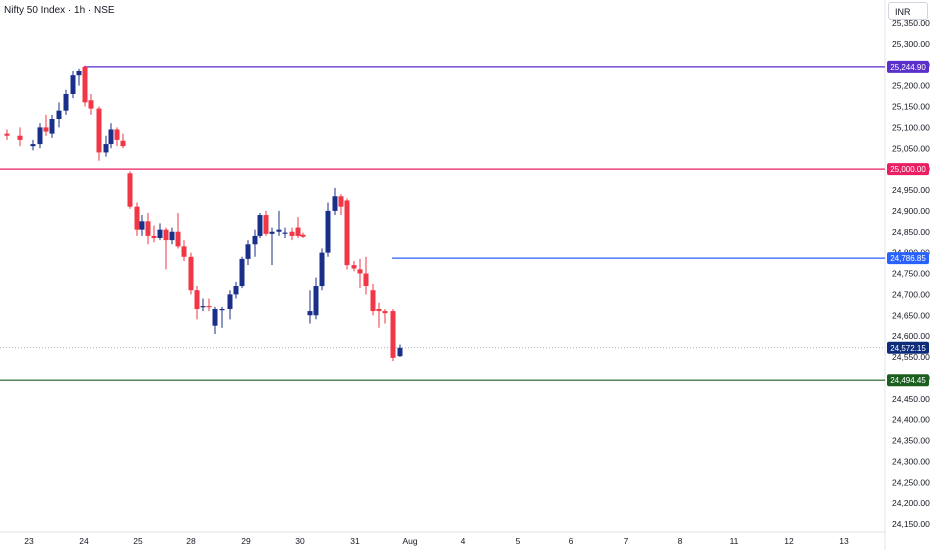 The image size is (932, 550). I want to click on y-tick-label: 24,950.00, so click(911, 190).